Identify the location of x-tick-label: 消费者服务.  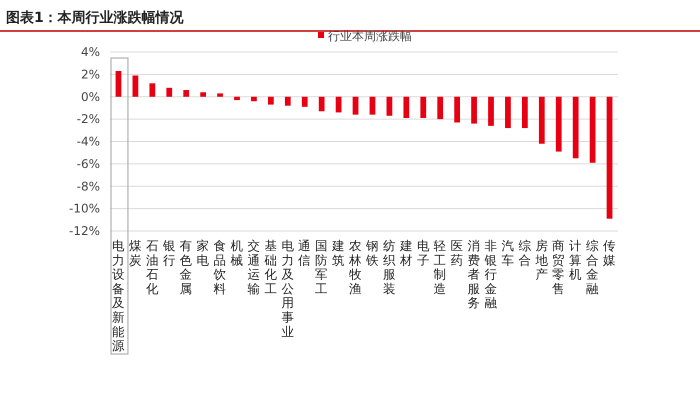
(474, 274).